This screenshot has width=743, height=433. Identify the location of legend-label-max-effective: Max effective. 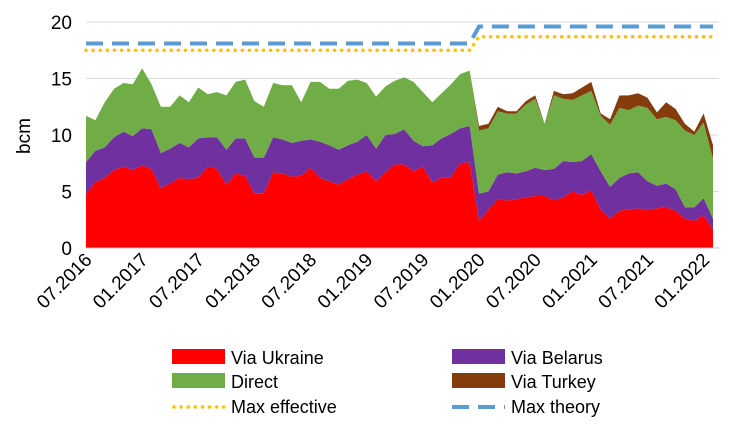
(284, 407).